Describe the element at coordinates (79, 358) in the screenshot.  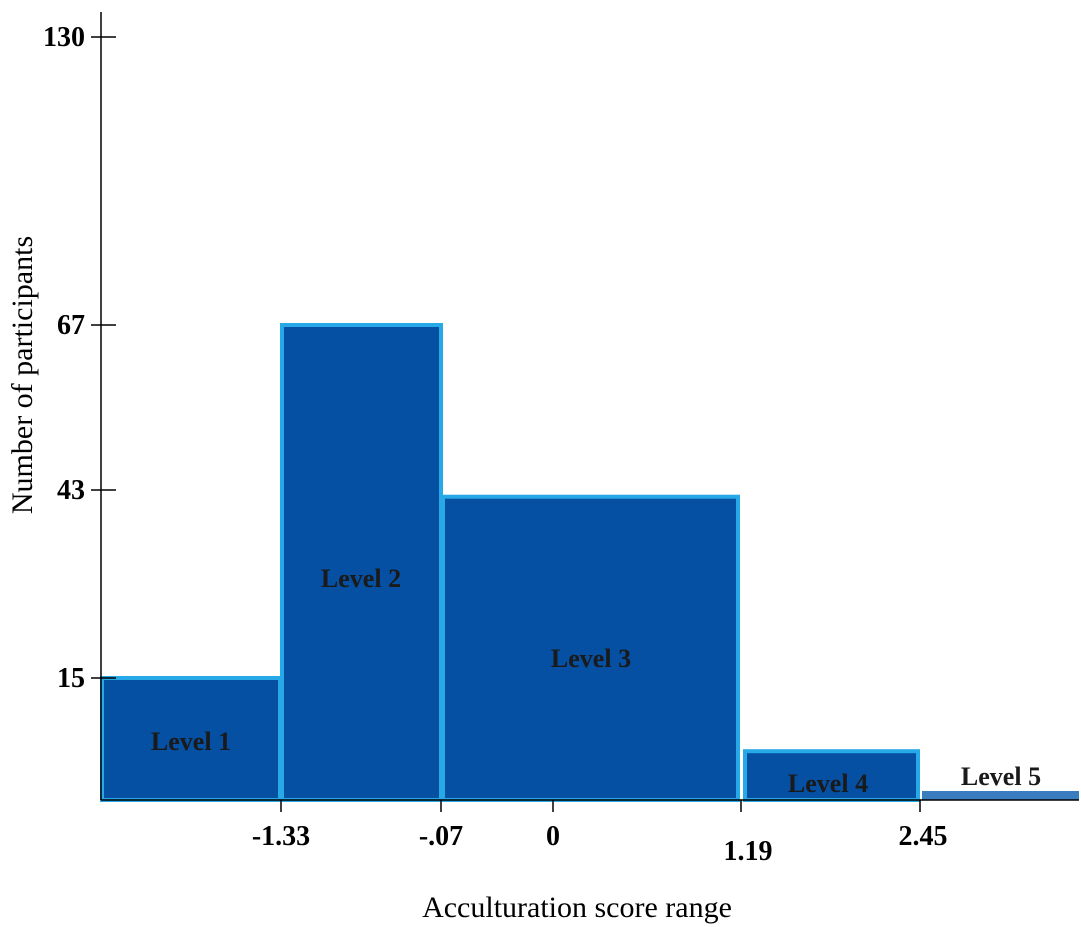
I see `y-ticks: 15 43 67 130` at that location.